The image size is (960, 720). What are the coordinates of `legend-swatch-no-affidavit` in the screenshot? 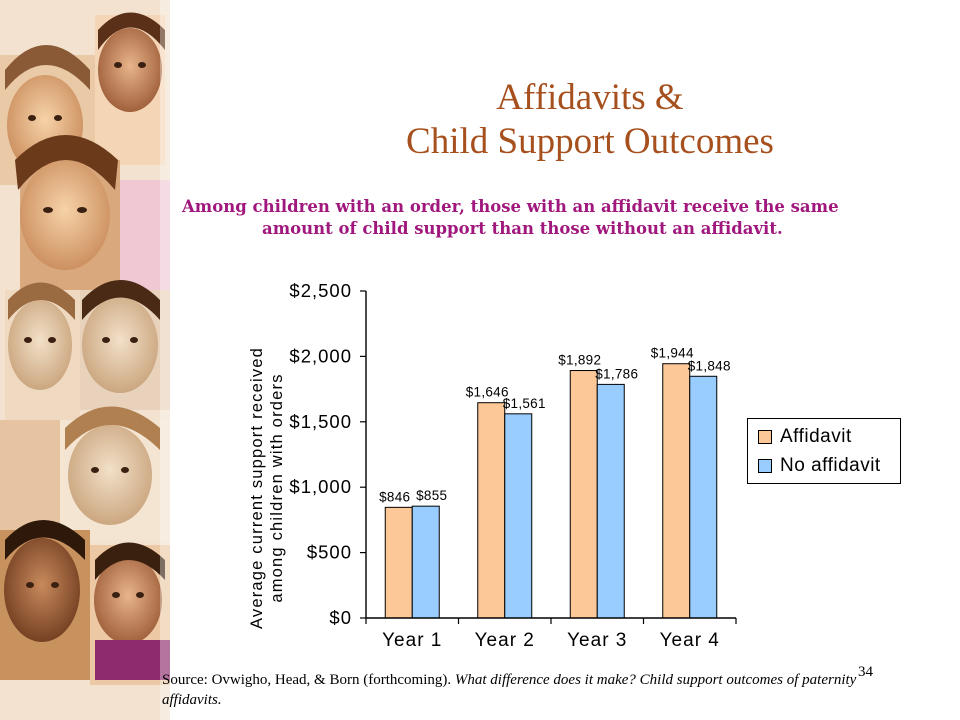 It's located at (765, 466).